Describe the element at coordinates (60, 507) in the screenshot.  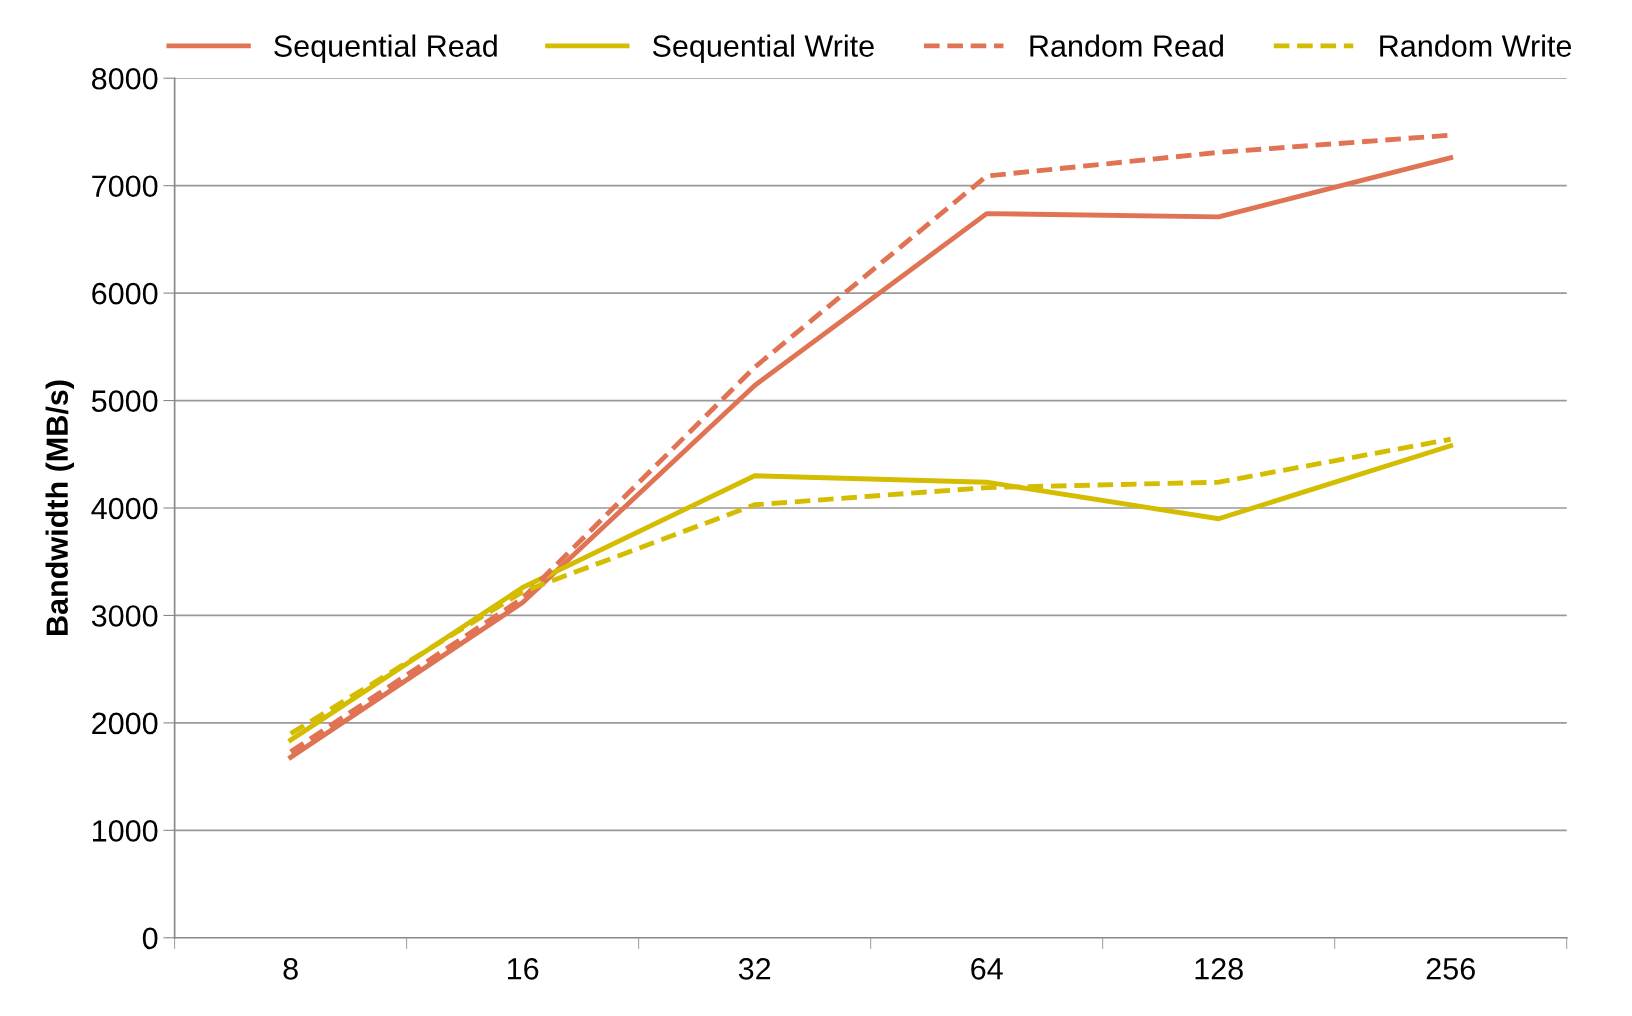
I see `y-axis-title: Bandwidth (MB/s)` at that location.